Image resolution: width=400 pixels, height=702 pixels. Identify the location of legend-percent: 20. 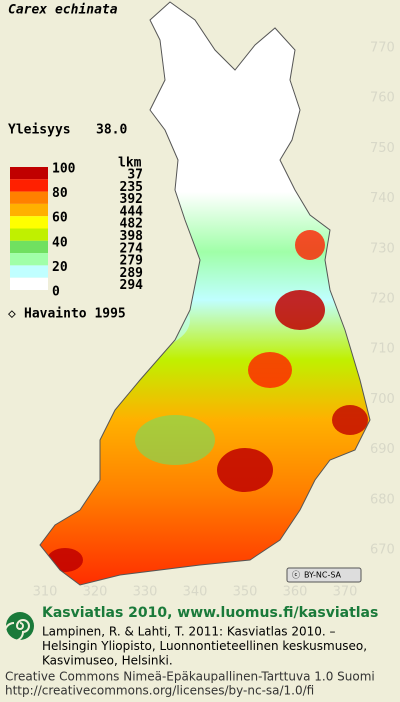
(60, 267).